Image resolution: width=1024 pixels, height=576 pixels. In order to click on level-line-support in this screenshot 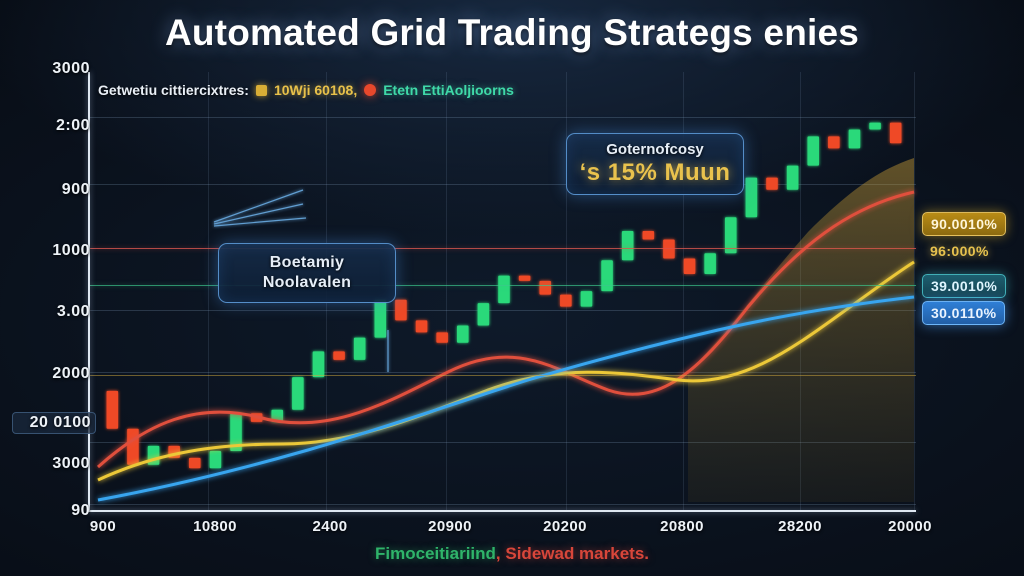, I will do `click(503, 285)`.